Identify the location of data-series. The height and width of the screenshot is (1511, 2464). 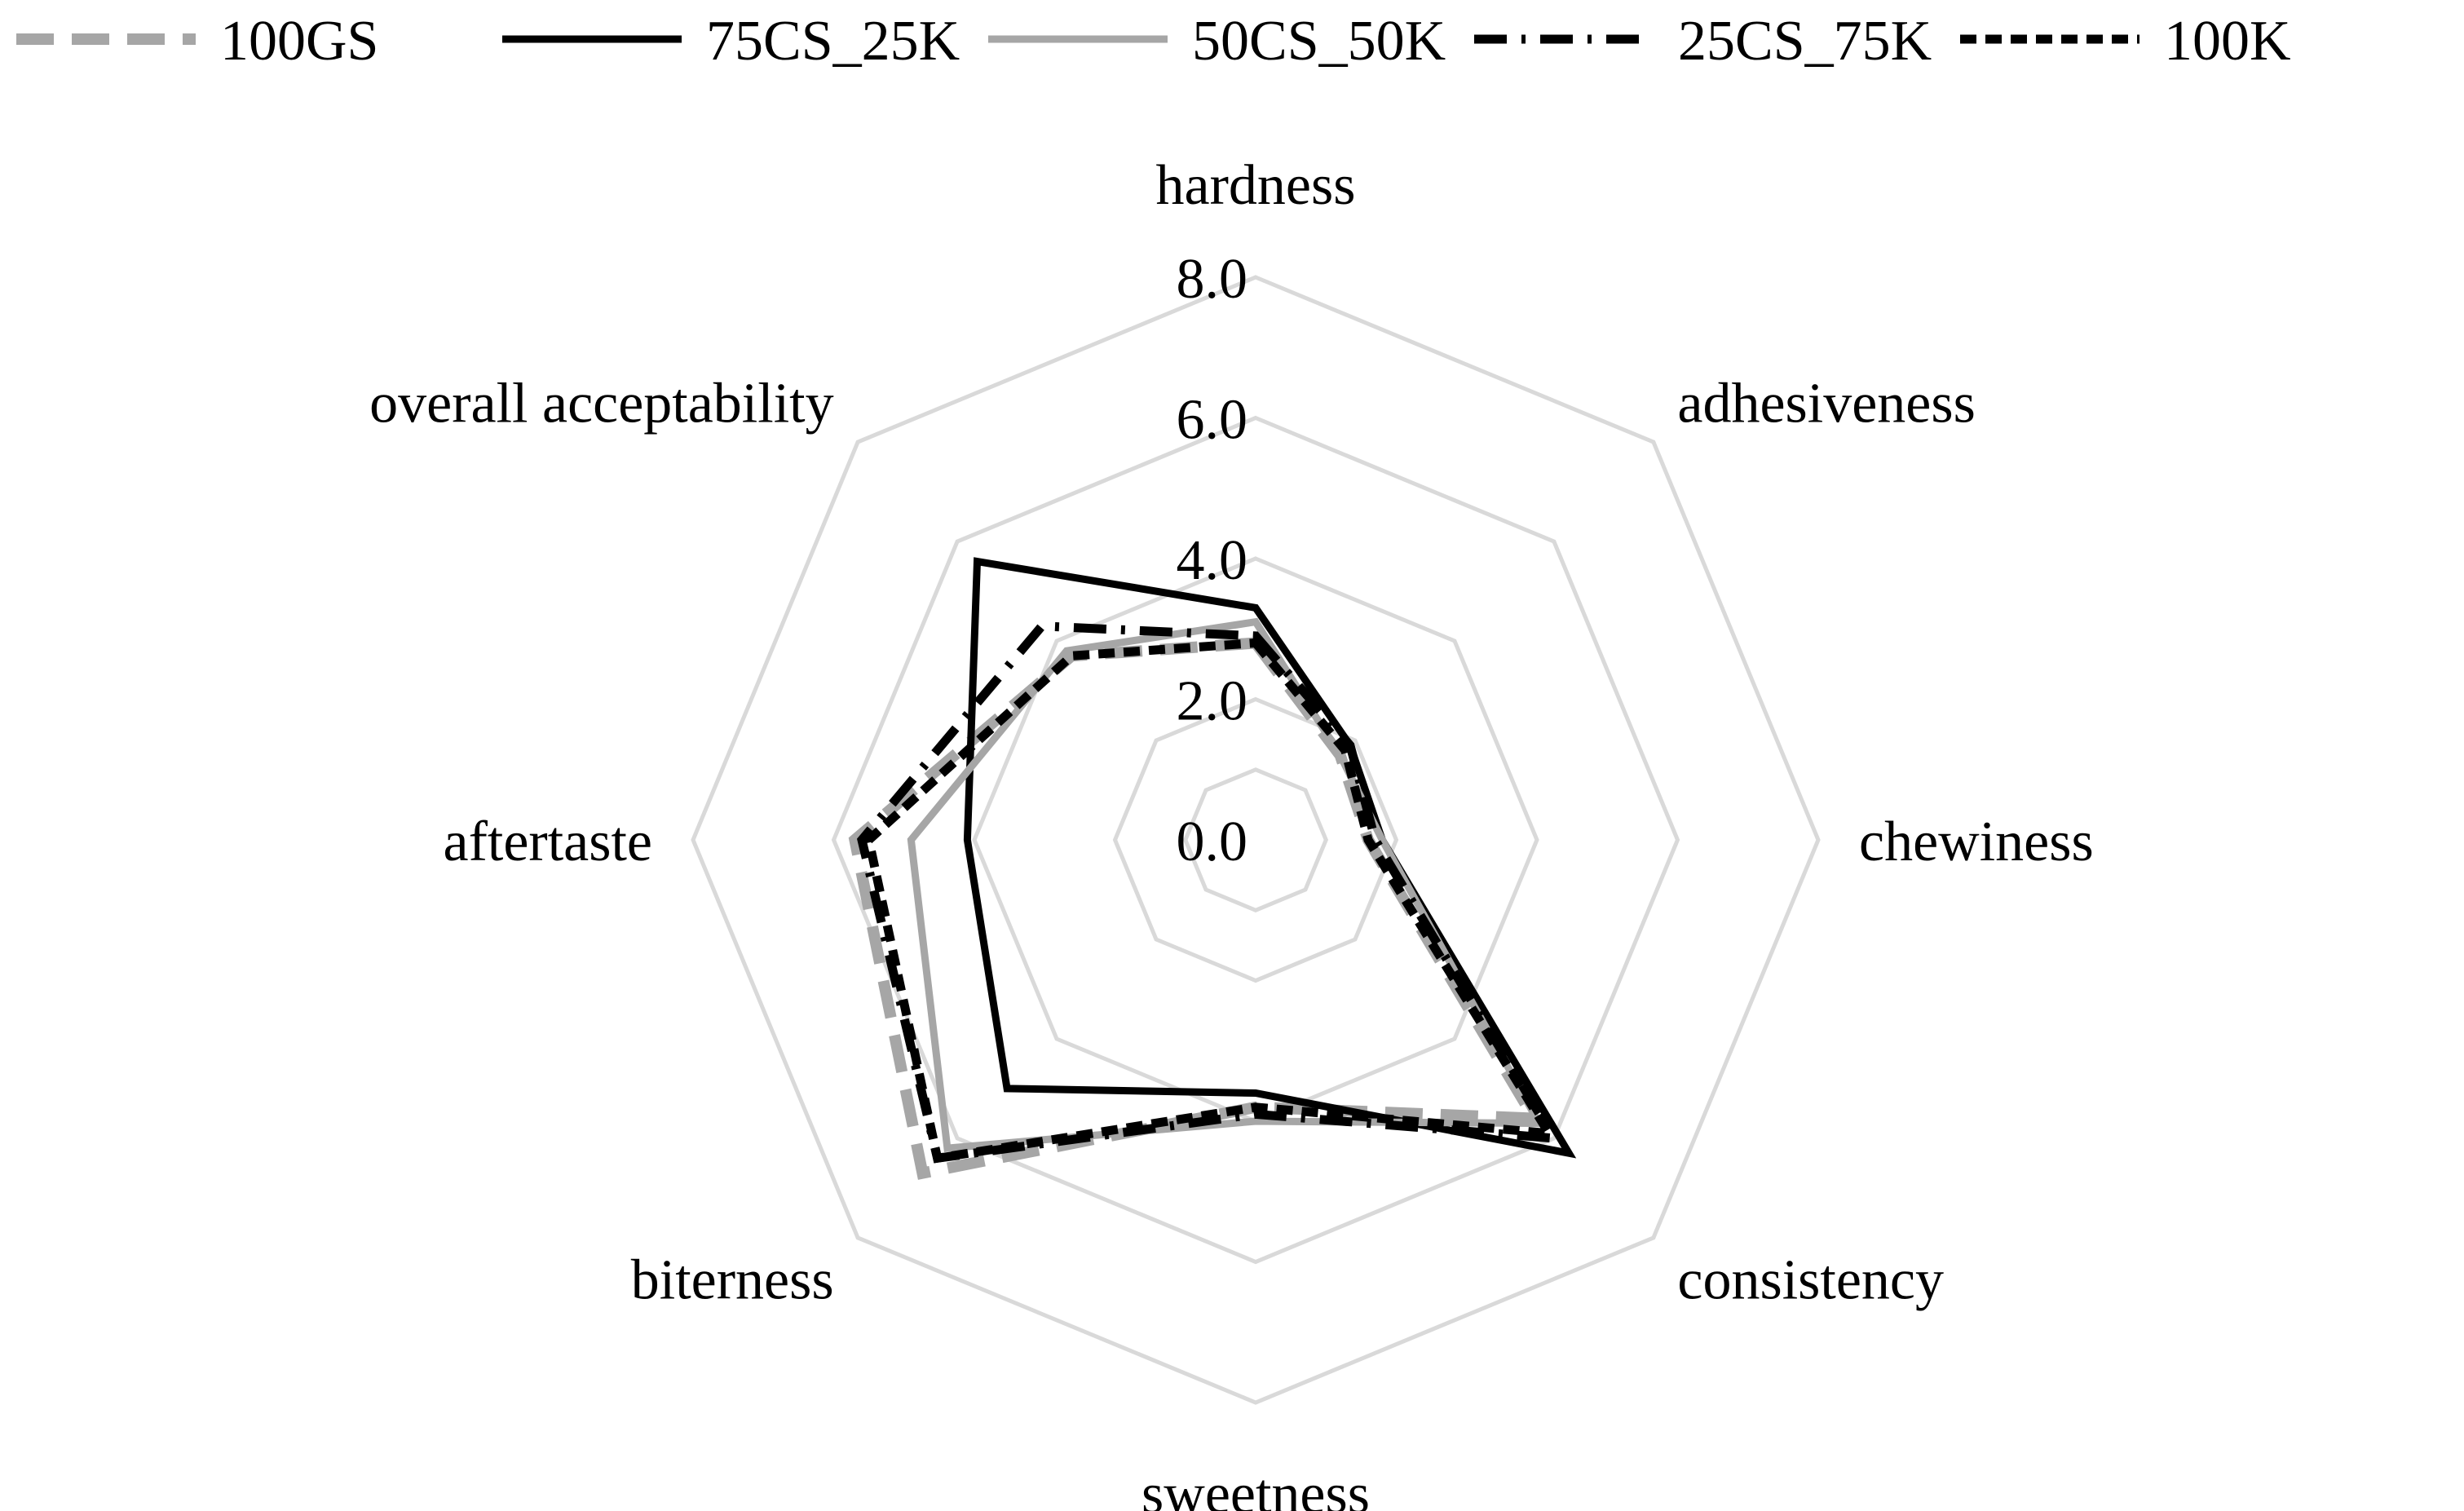
(1212, 869).